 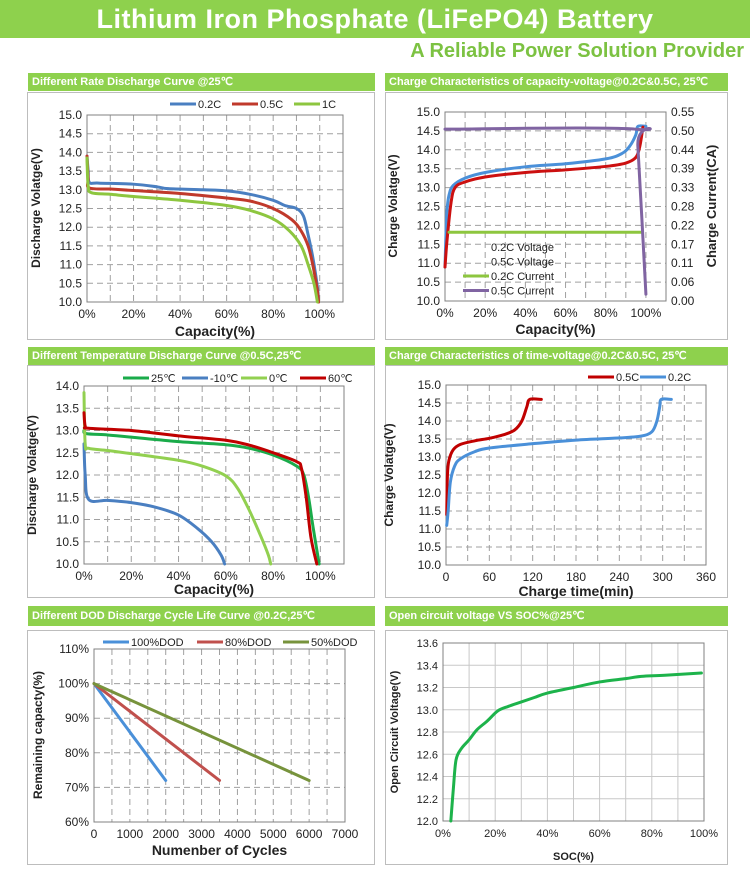 I want to click on x-axis-title: Capacity(%), so click(x=555, y=329).